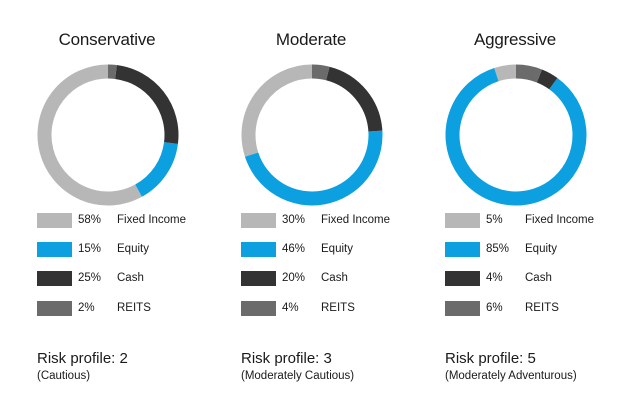 The height and width of the screenshot is (410, 625). What do you see at coordinates (90, 249) in the screenshot?
I see `legend-value: 15%` at bounding box center [90, 249].